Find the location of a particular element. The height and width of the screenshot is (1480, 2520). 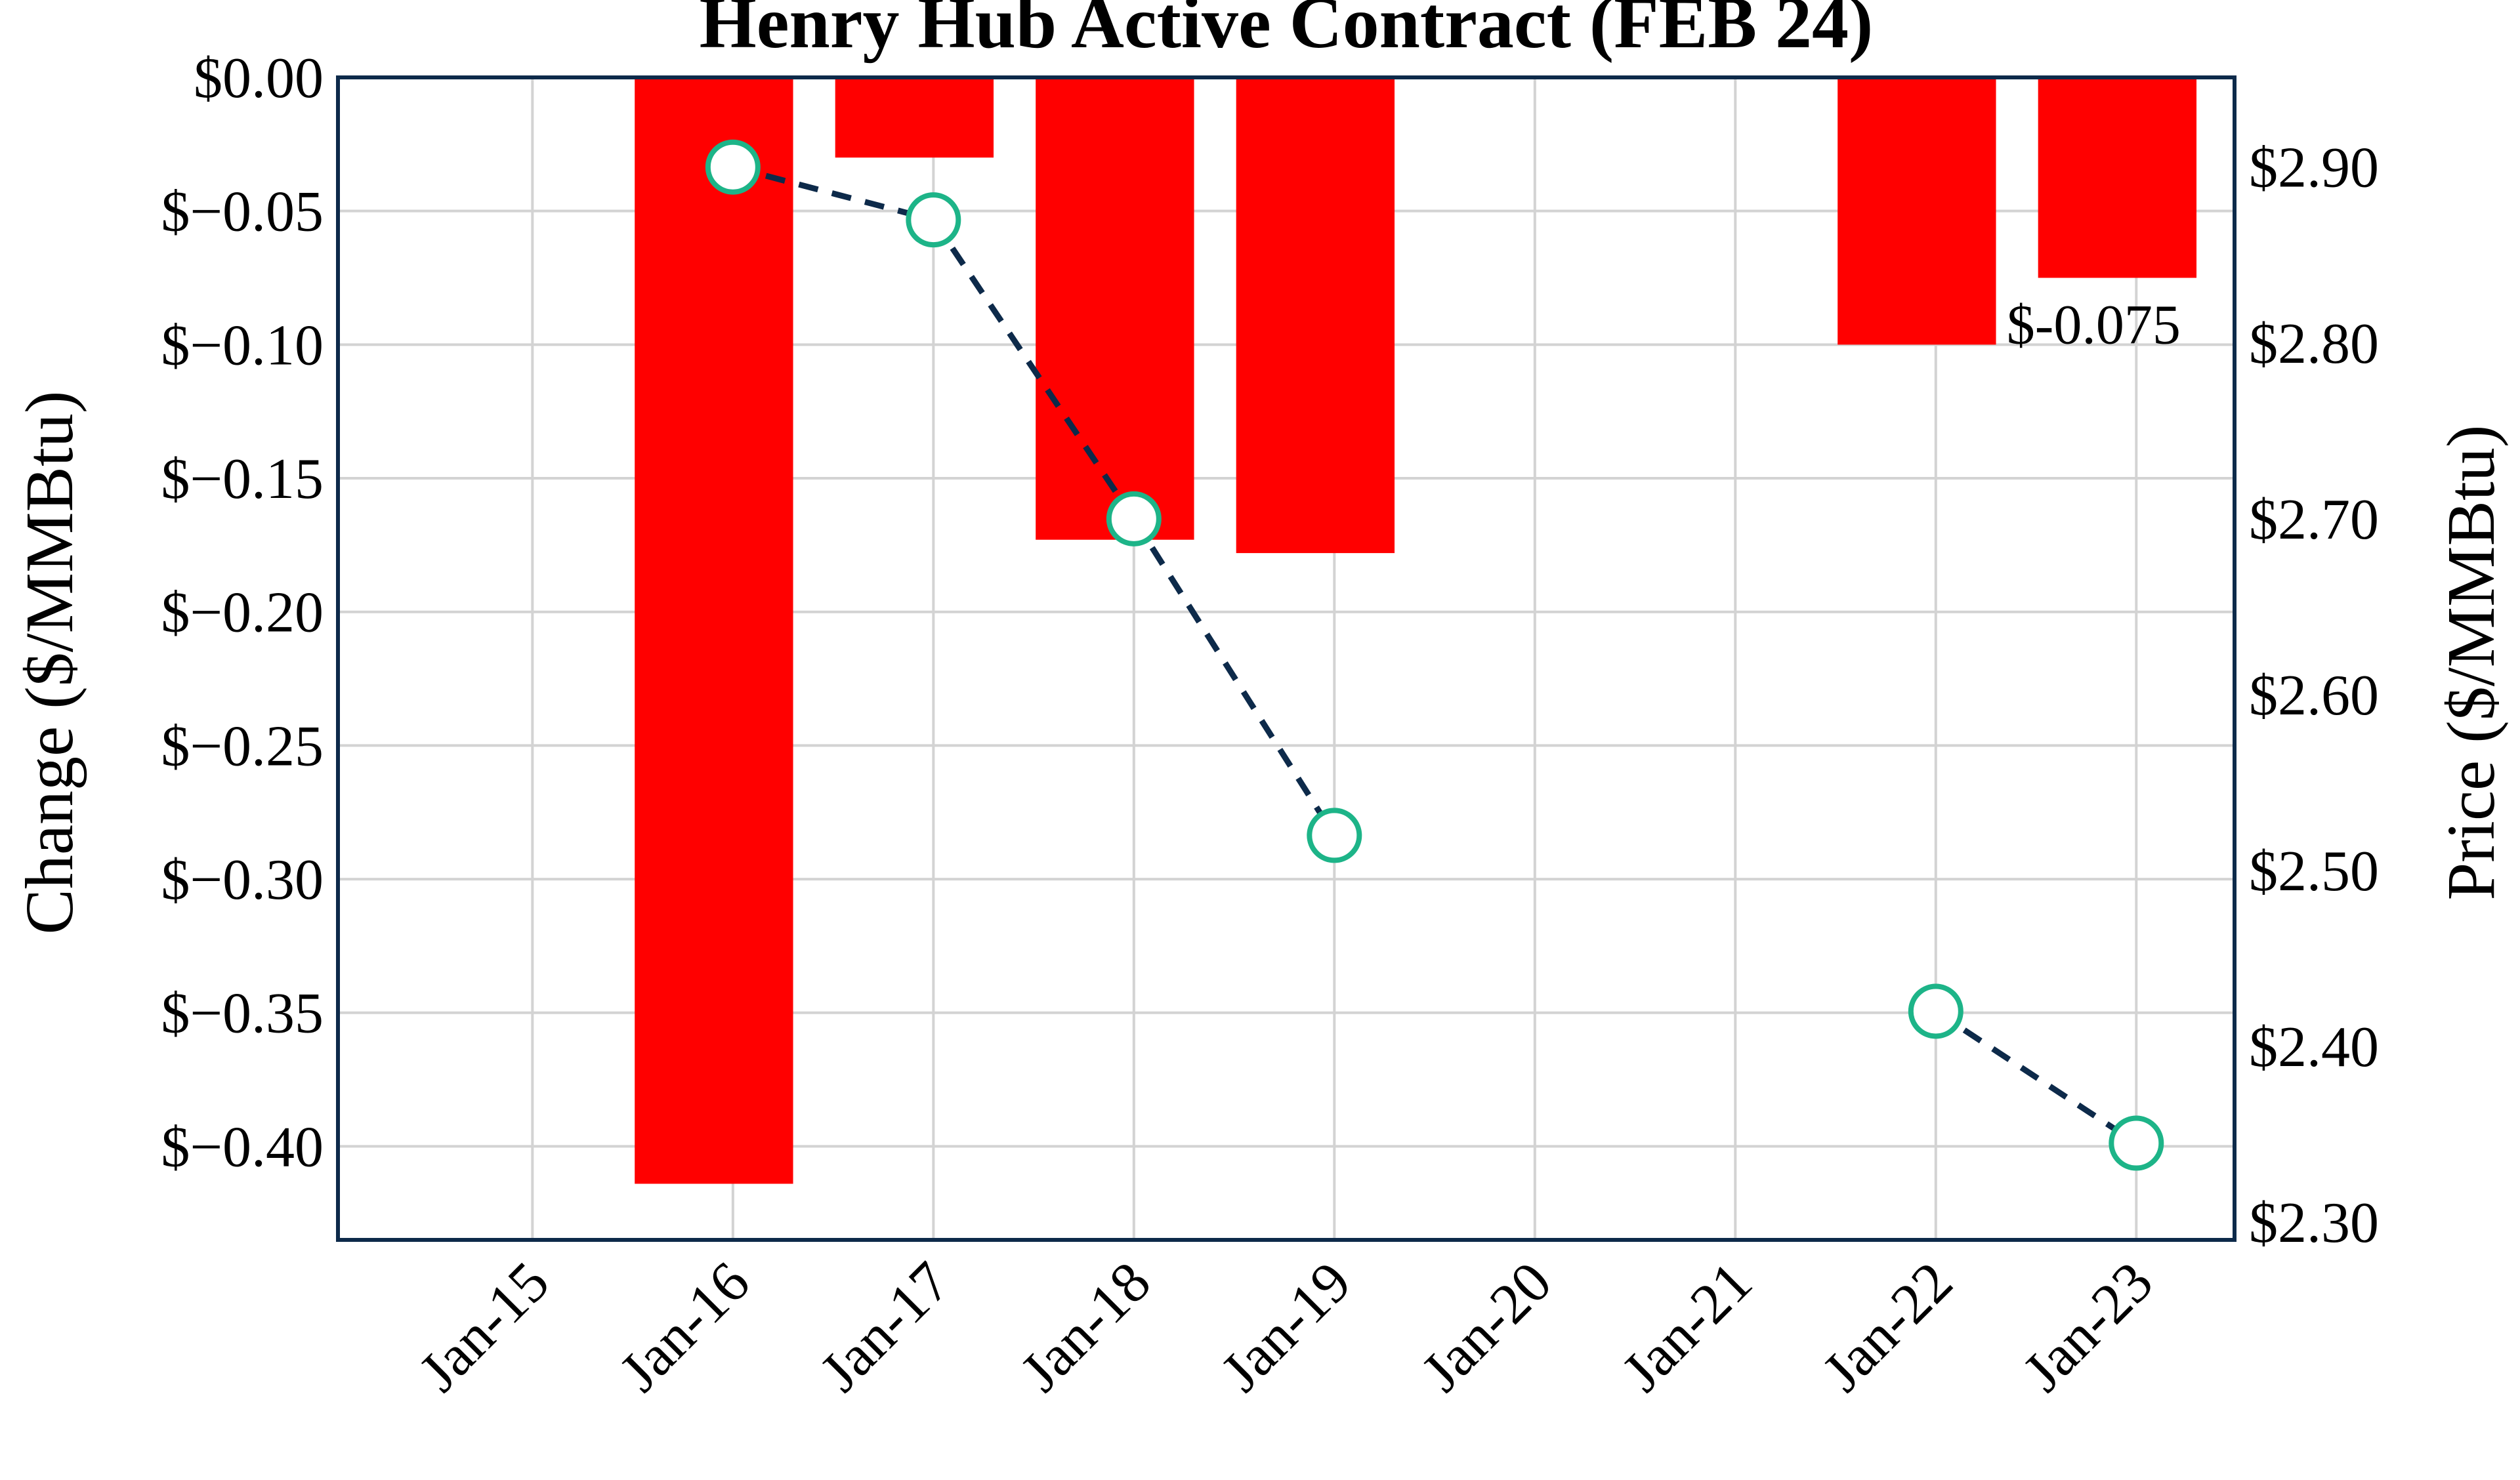

x-tick-label: Jan-22 is located at coordinates (1887, 1327).